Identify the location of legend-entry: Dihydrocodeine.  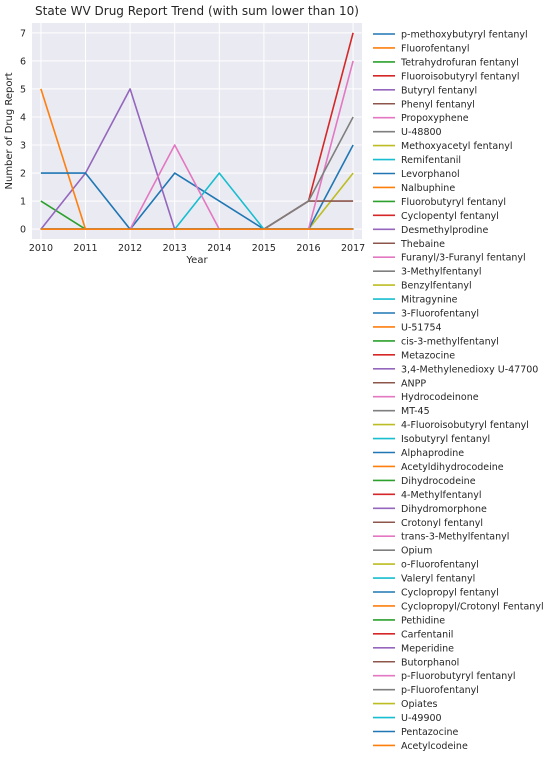
(438, 481).